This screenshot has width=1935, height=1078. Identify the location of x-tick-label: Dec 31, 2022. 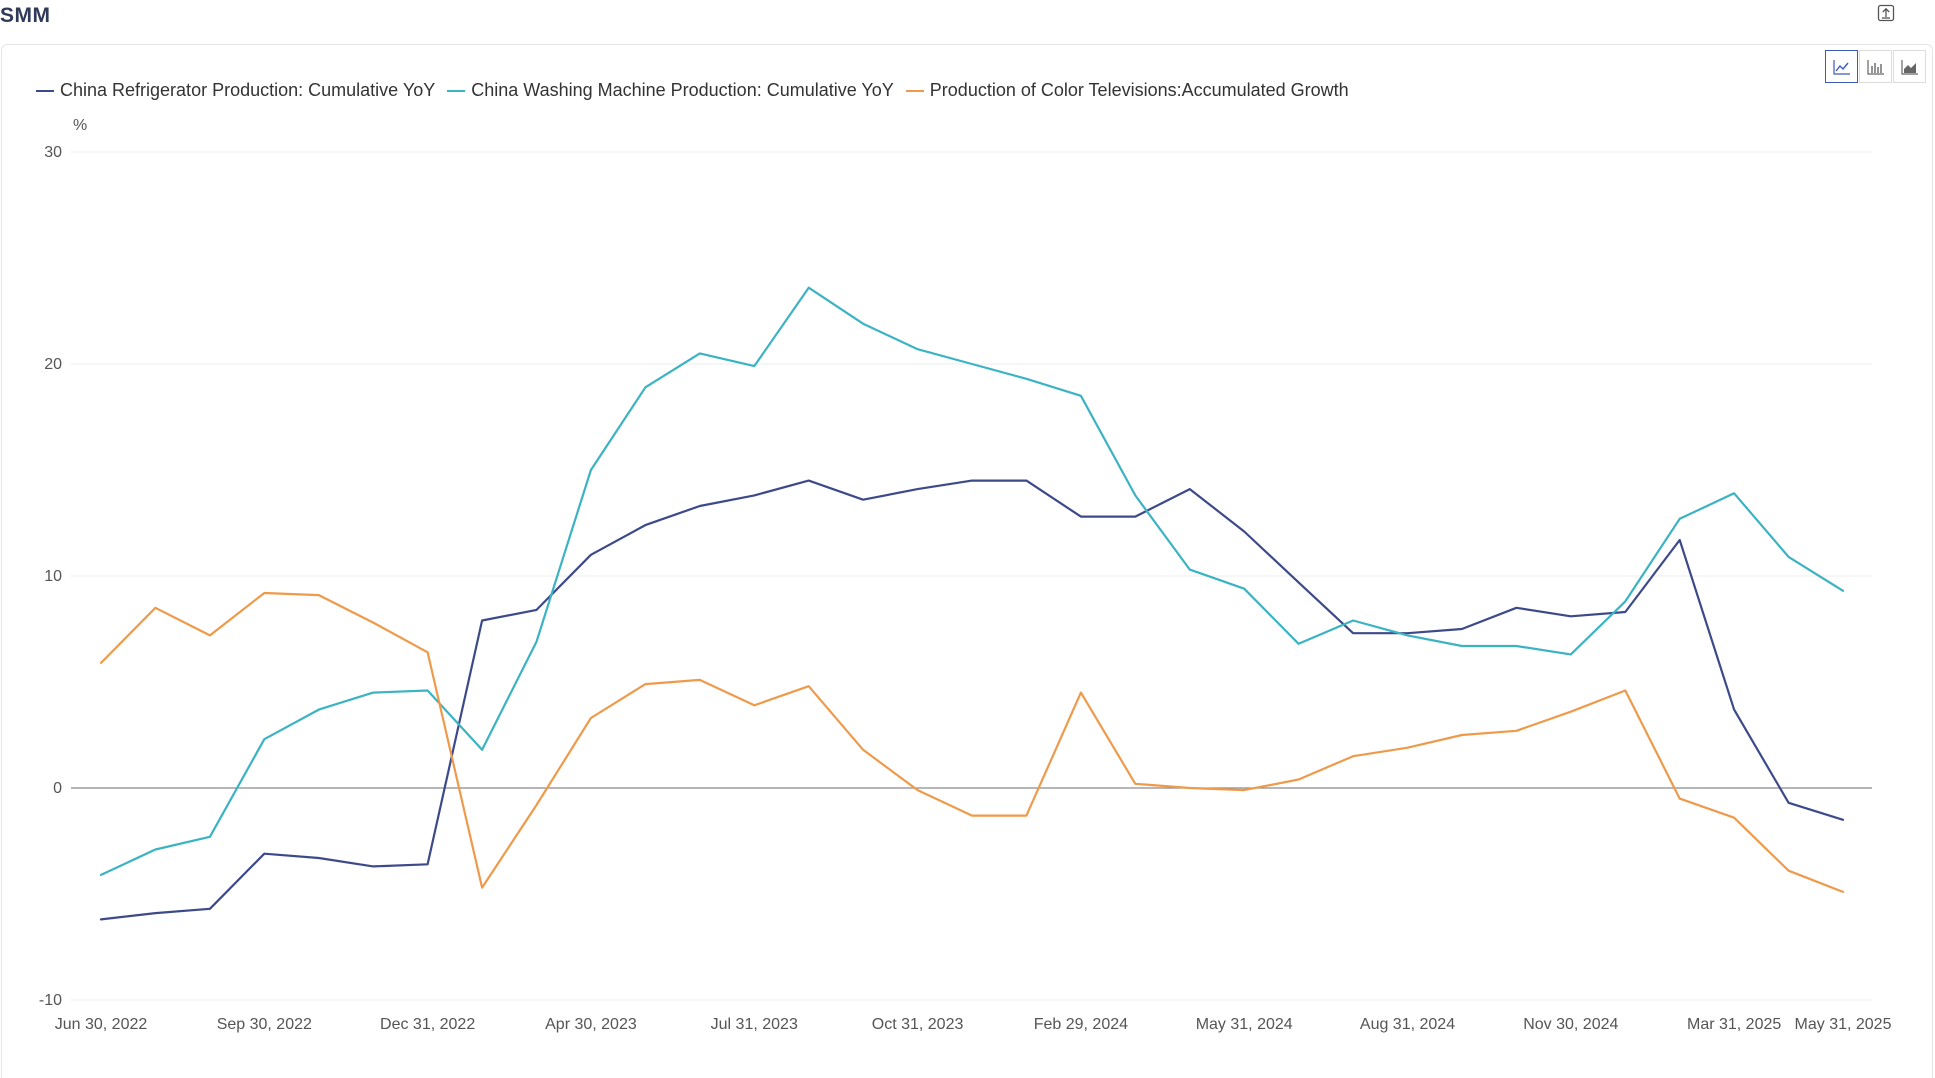
(427, 1024).